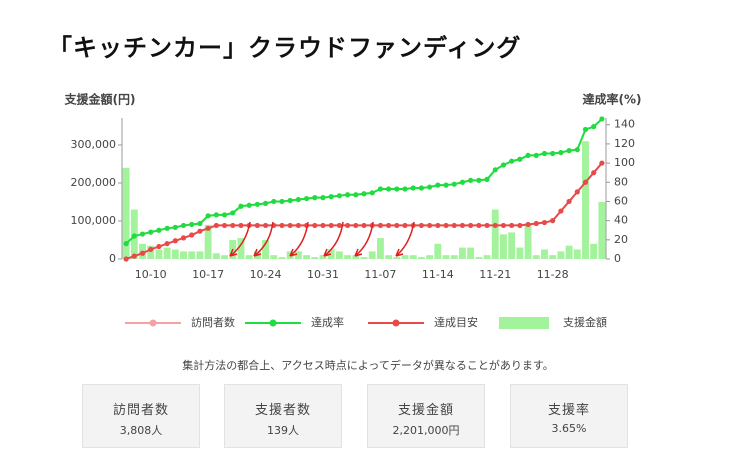 The height and width of the screenshot is (460, 736). What do you see at coordinates (94, 144) in the screenshot?
I see `y-tick-label: 300,000` at bounding box center [94, 144].